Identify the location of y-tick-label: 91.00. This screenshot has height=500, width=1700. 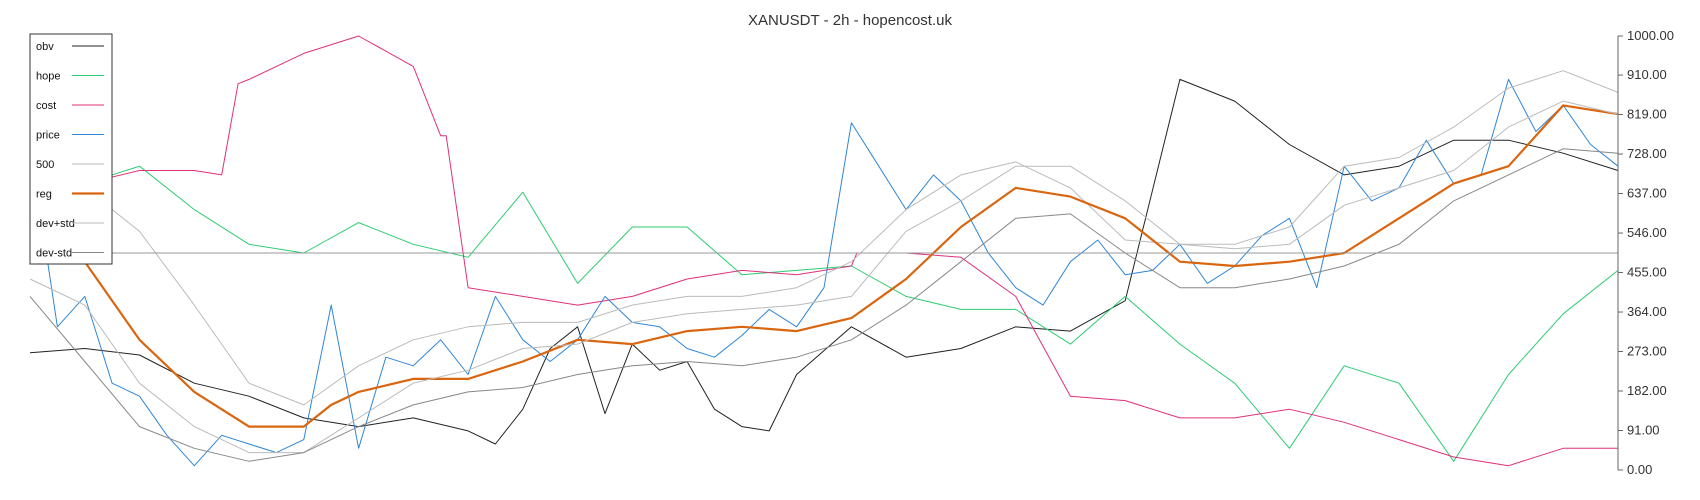
(1643, 430).